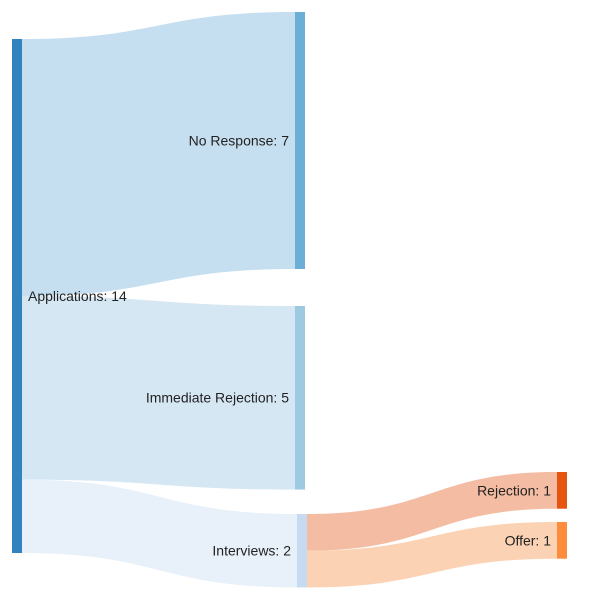 The height and width of the screenshot is (600, 600). I want to click on node-immediate_rejection, so click(300, 398).